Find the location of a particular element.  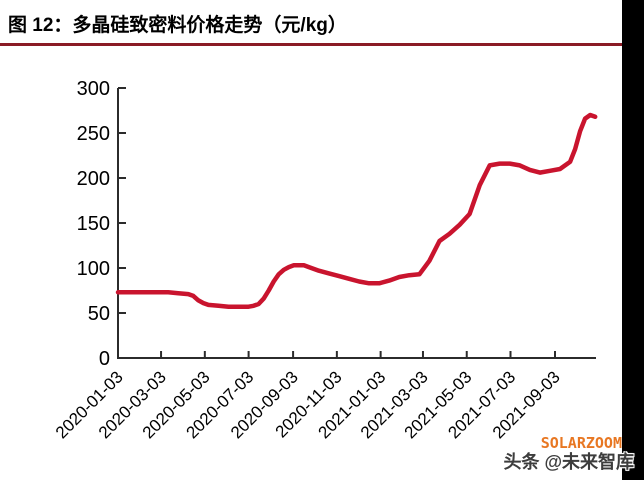

figure-title: 图 12：多晶硅致密料价格走势（元/kg） is located at coordinates (177, 25).